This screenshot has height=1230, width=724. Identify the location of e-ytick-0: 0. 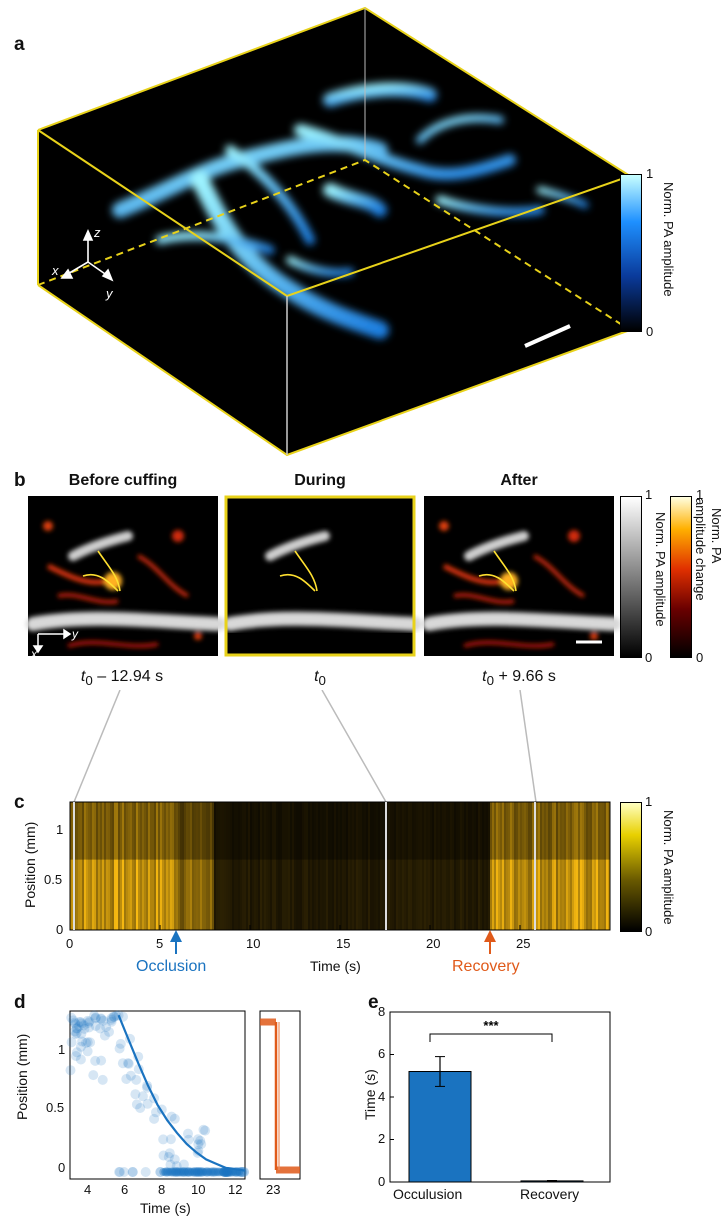
(382, 1181).